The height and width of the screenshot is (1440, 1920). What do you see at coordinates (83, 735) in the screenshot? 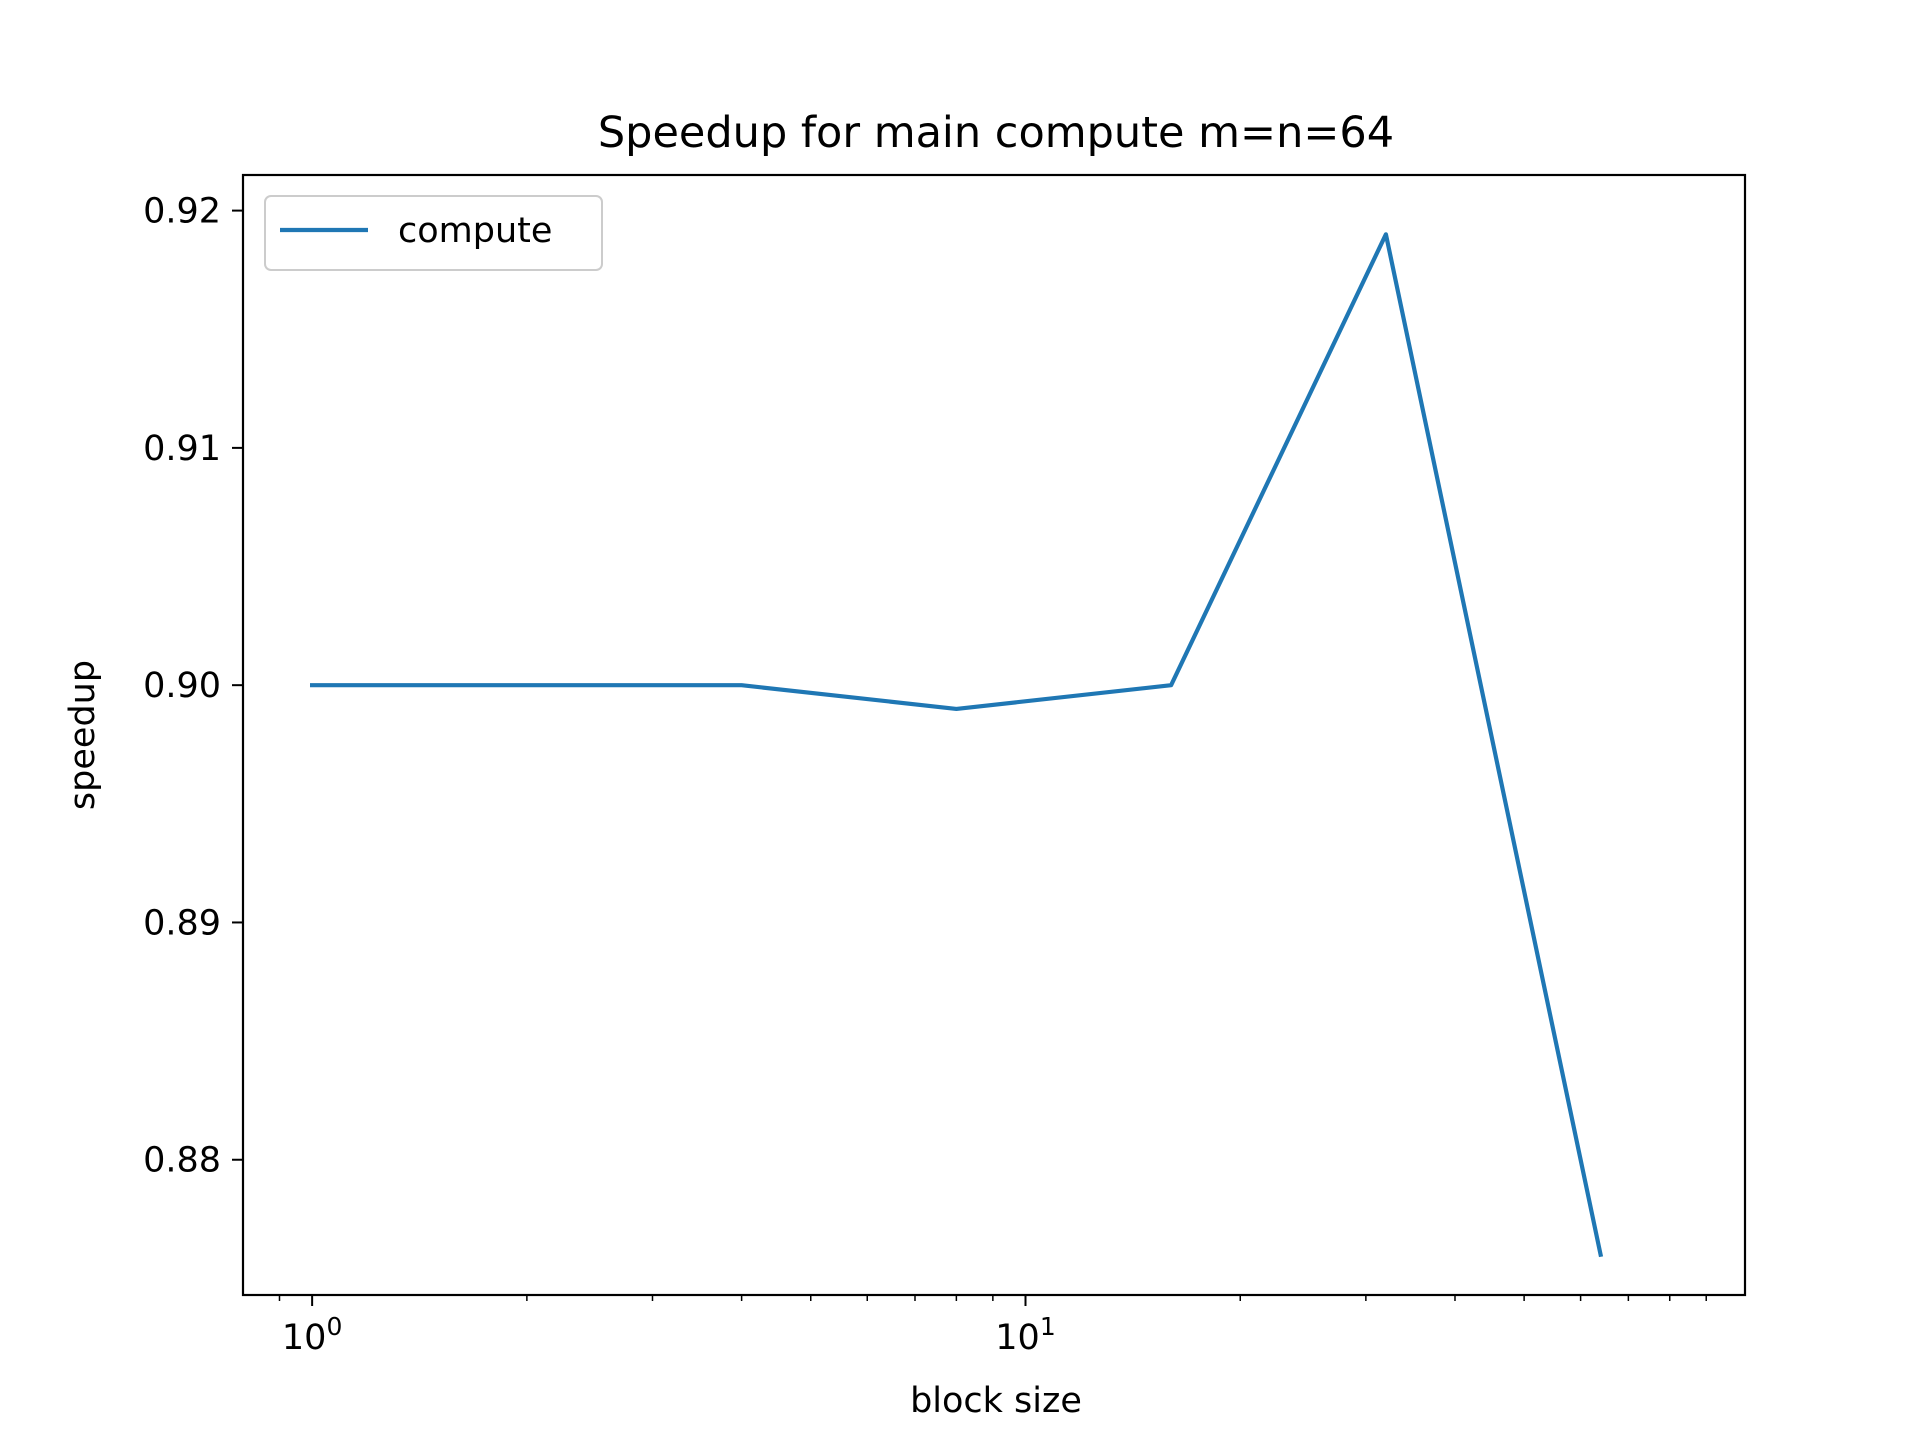
I see `y-axis-label: speedup` at bounding box center [83, 735].